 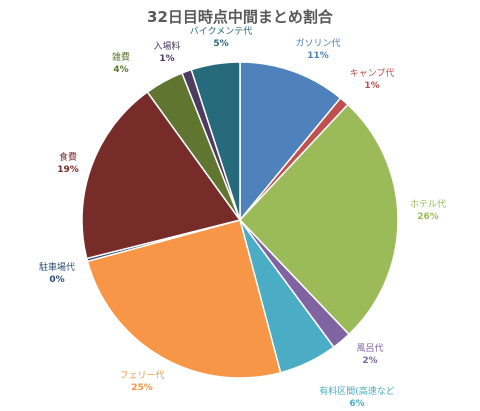 I want to click on slice-label: 駐車場代, so click(x=57, y=267).